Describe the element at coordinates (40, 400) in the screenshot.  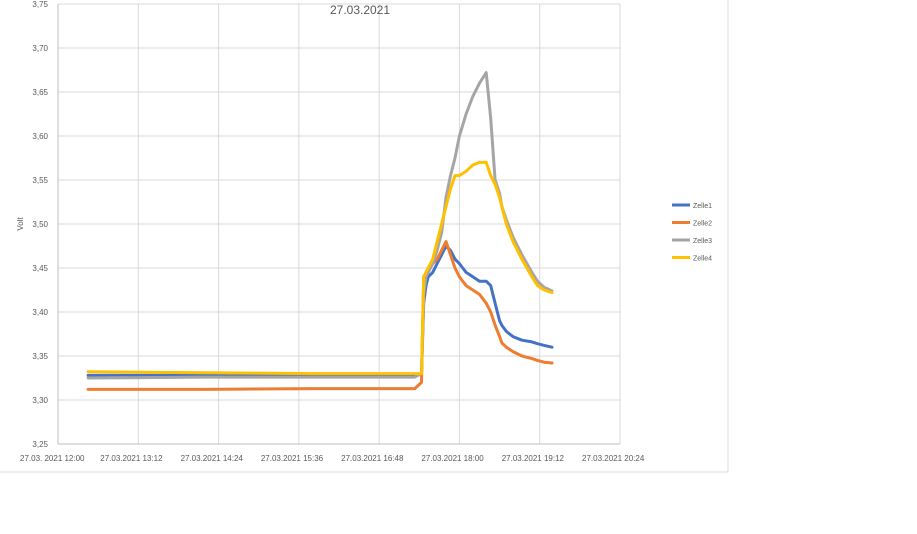
I see `y-tick-label: 3,30` at that location.